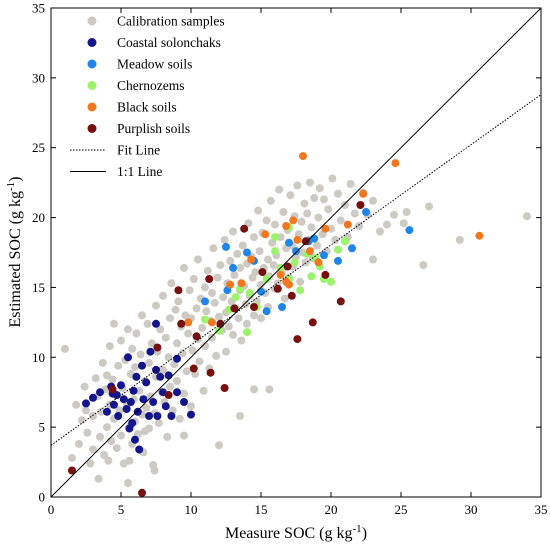 This screenshot has height=550, width=550. I want to click on legend-label: 1:1 Line, so click(139, 171).